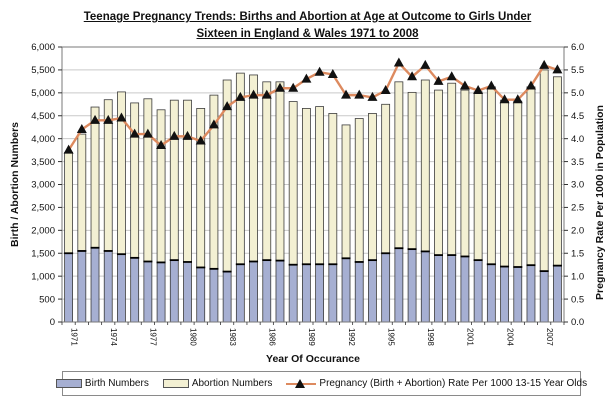 This screenshot has width=615, height=406. Describe the element at coordinates (15, 184) in the screenshot. I see `y-left-axis-title: Birth / Abortion Numbers` at that location.